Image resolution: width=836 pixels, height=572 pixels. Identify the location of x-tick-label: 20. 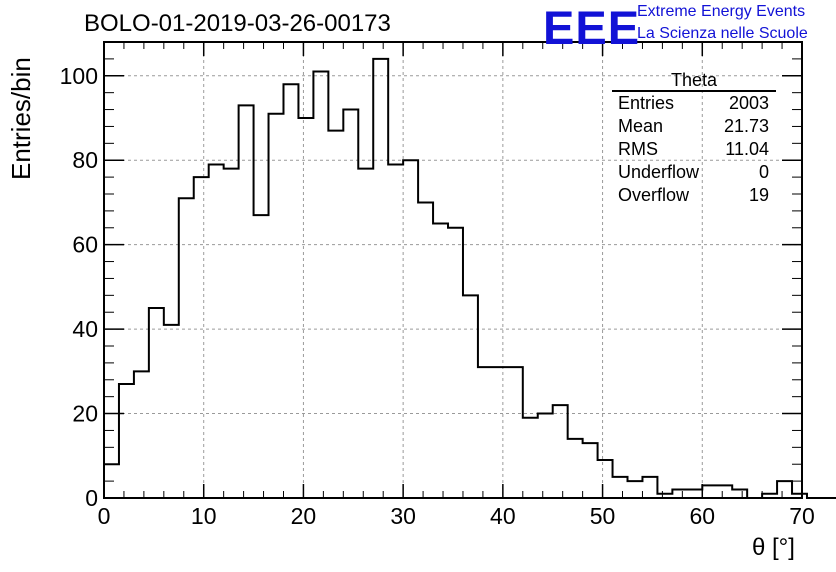
(304, 516).